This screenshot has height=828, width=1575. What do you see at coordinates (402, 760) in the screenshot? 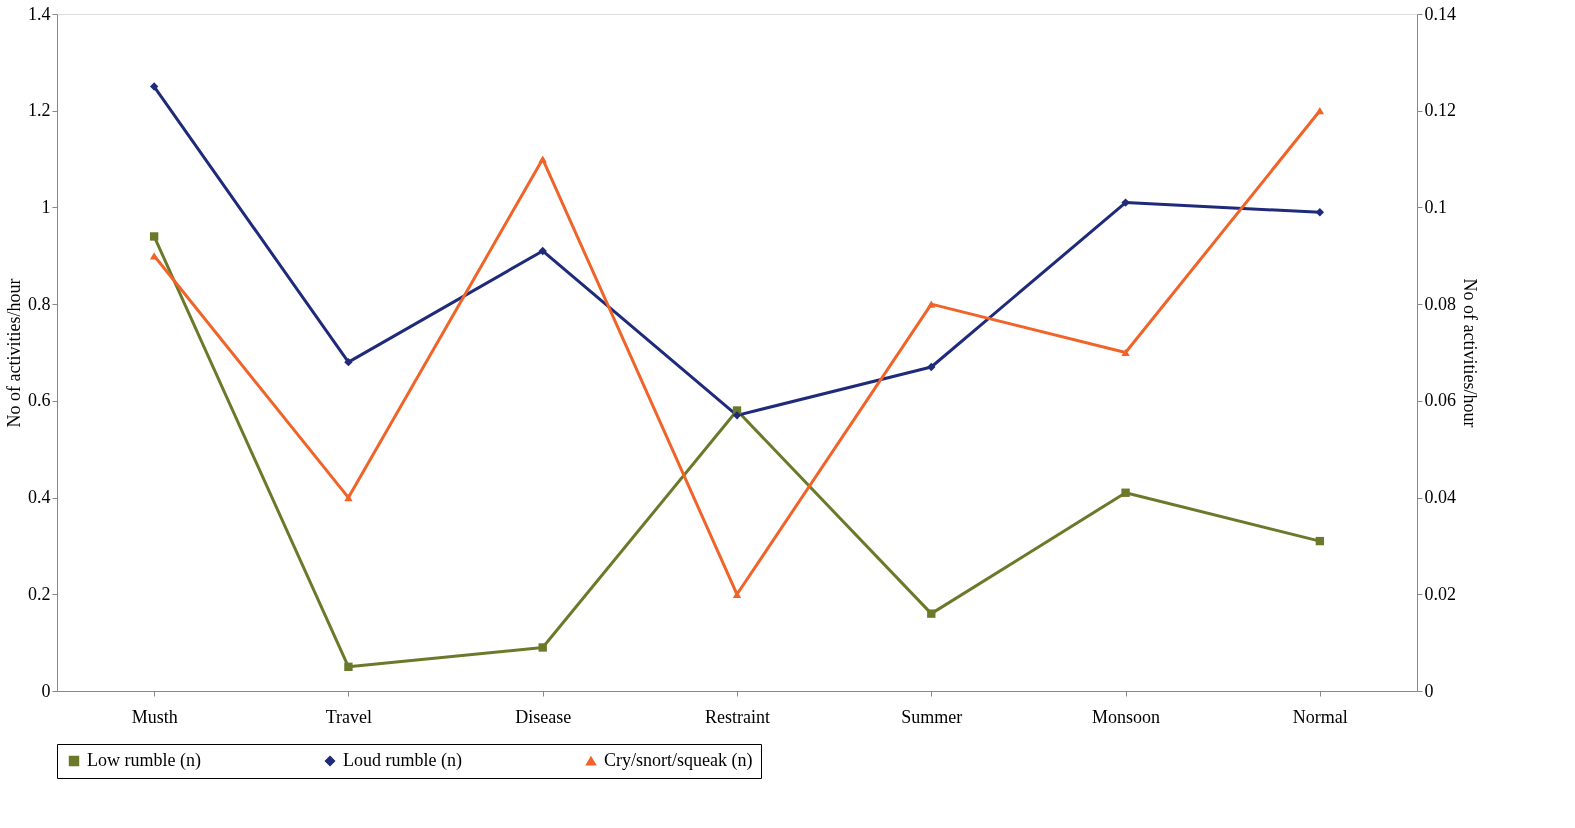
I see `legend-label: Loud rumble (n)` at bounding box center [402, 760].